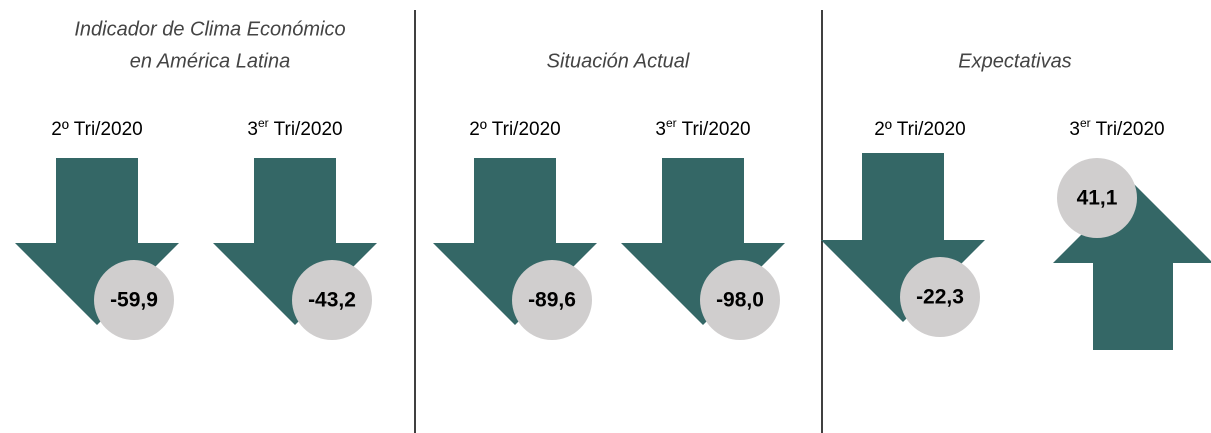 This screenshot has height=433, width=1211. I want to click on value-label: -98,0, so click(740, 300).